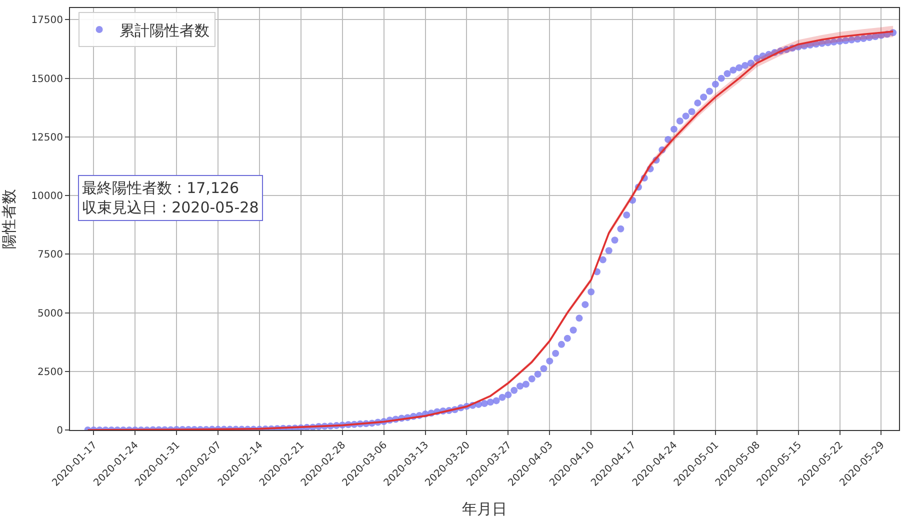  What do you see at coordinates (164, 30) in the screenshot?
I see `legend-label: 累計陽性者数` at bounding box center [164, 30].